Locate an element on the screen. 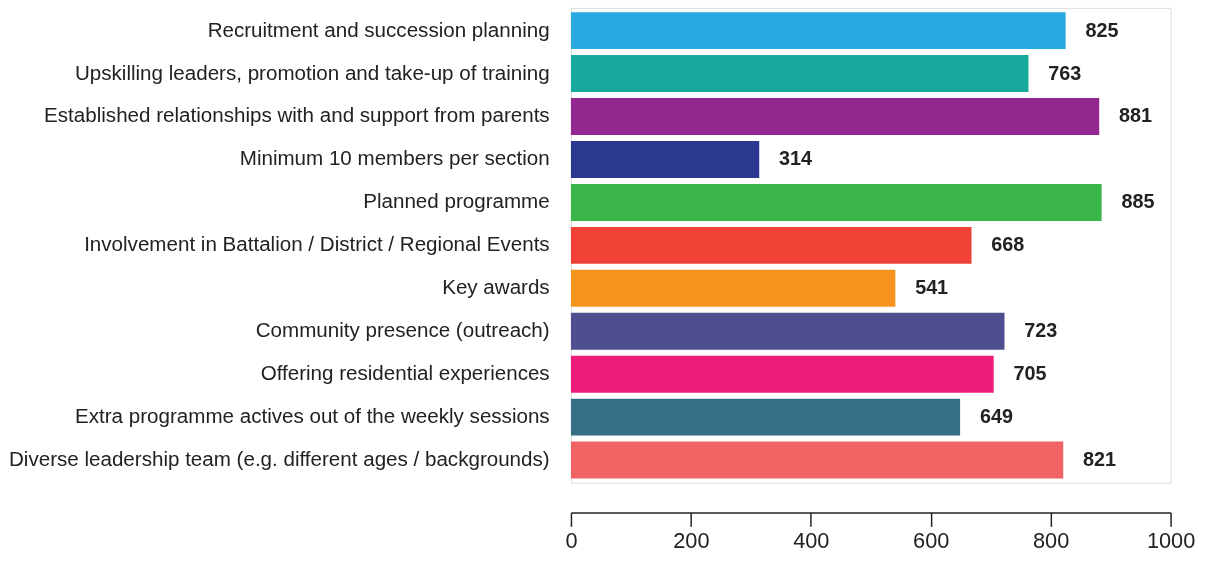 The height and width of the screenshot is (563, 1225). data-label: 705 is located at coordinates (1030, 373).